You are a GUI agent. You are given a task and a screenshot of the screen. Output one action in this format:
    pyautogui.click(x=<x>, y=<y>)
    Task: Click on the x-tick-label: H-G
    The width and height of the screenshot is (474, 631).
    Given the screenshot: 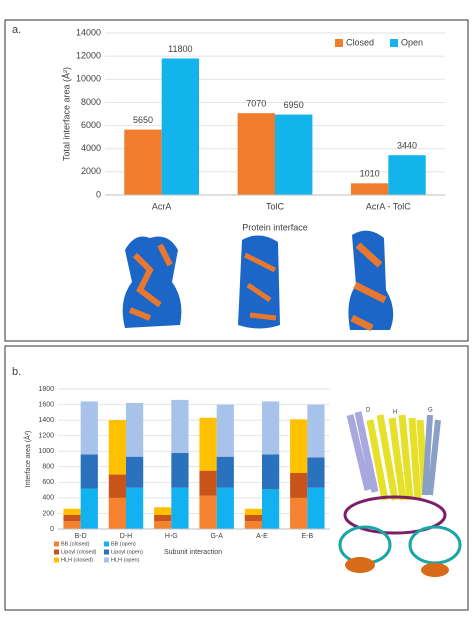 What is the action you would take?
    pyautogui.click(x=171, y=536)
    